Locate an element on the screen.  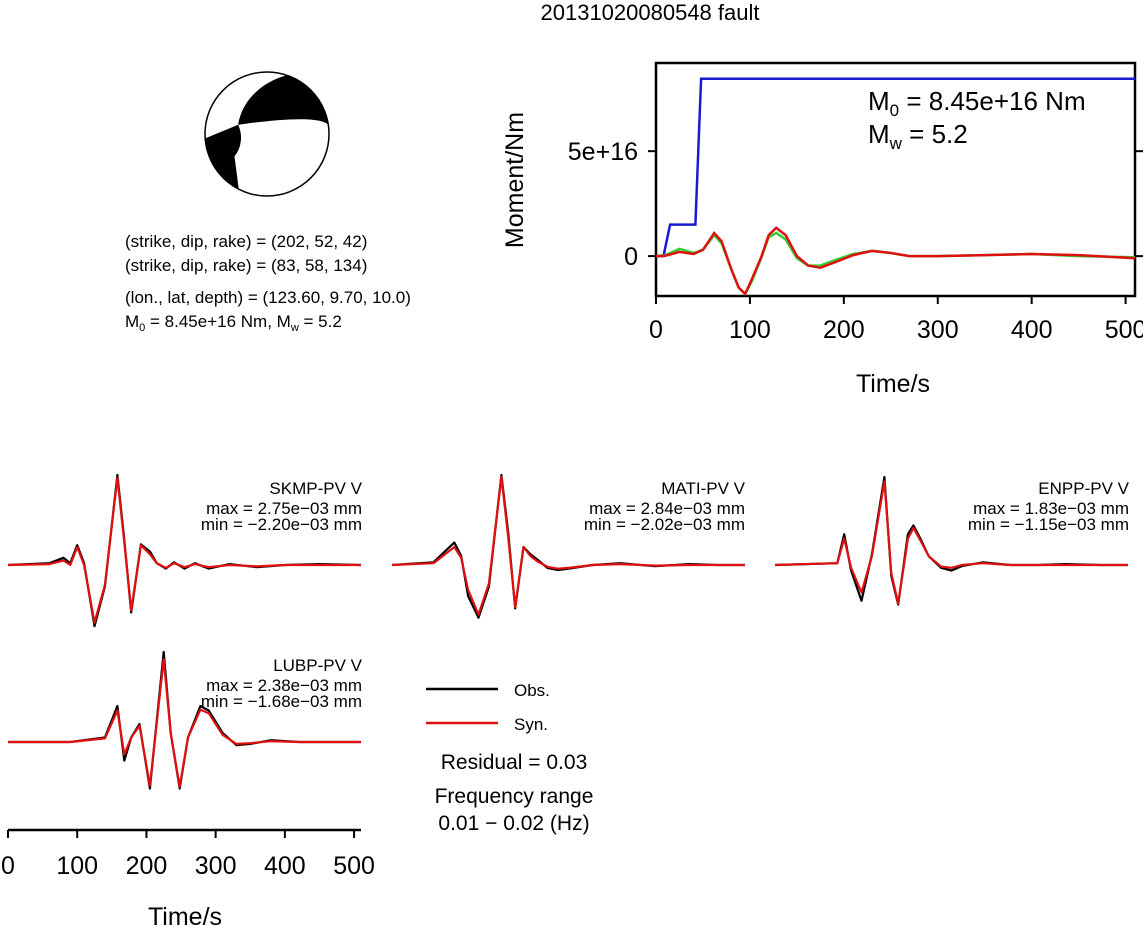
moment-ytick-label: 5e+16 is located at coordinates (603, 152).